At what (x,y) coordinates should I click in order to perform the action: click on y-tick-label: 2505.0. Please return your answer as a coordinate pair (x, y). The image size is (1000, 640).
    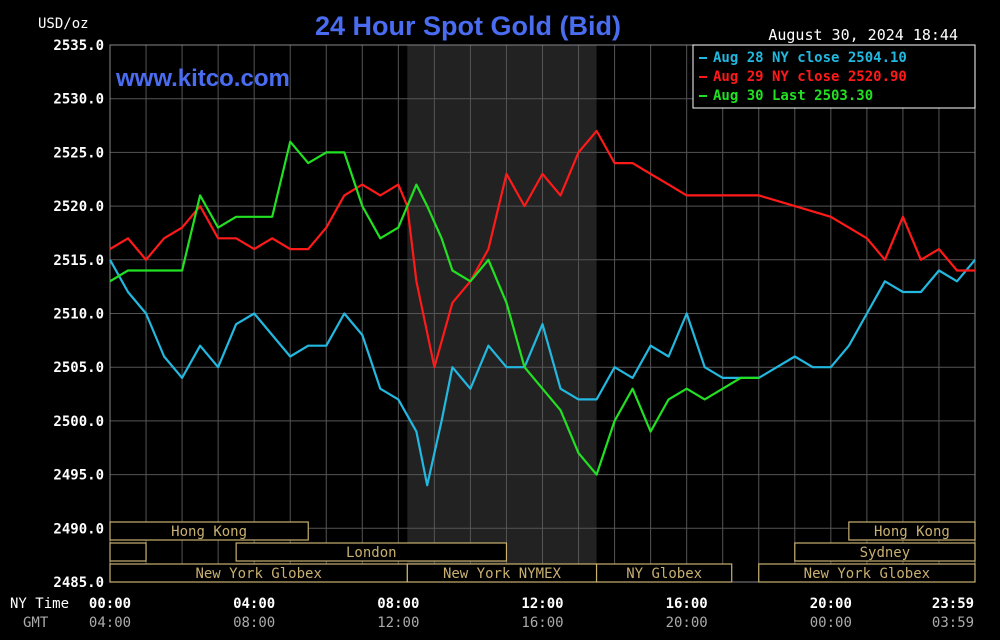
    Looking at the image, I should click on (78, 368).